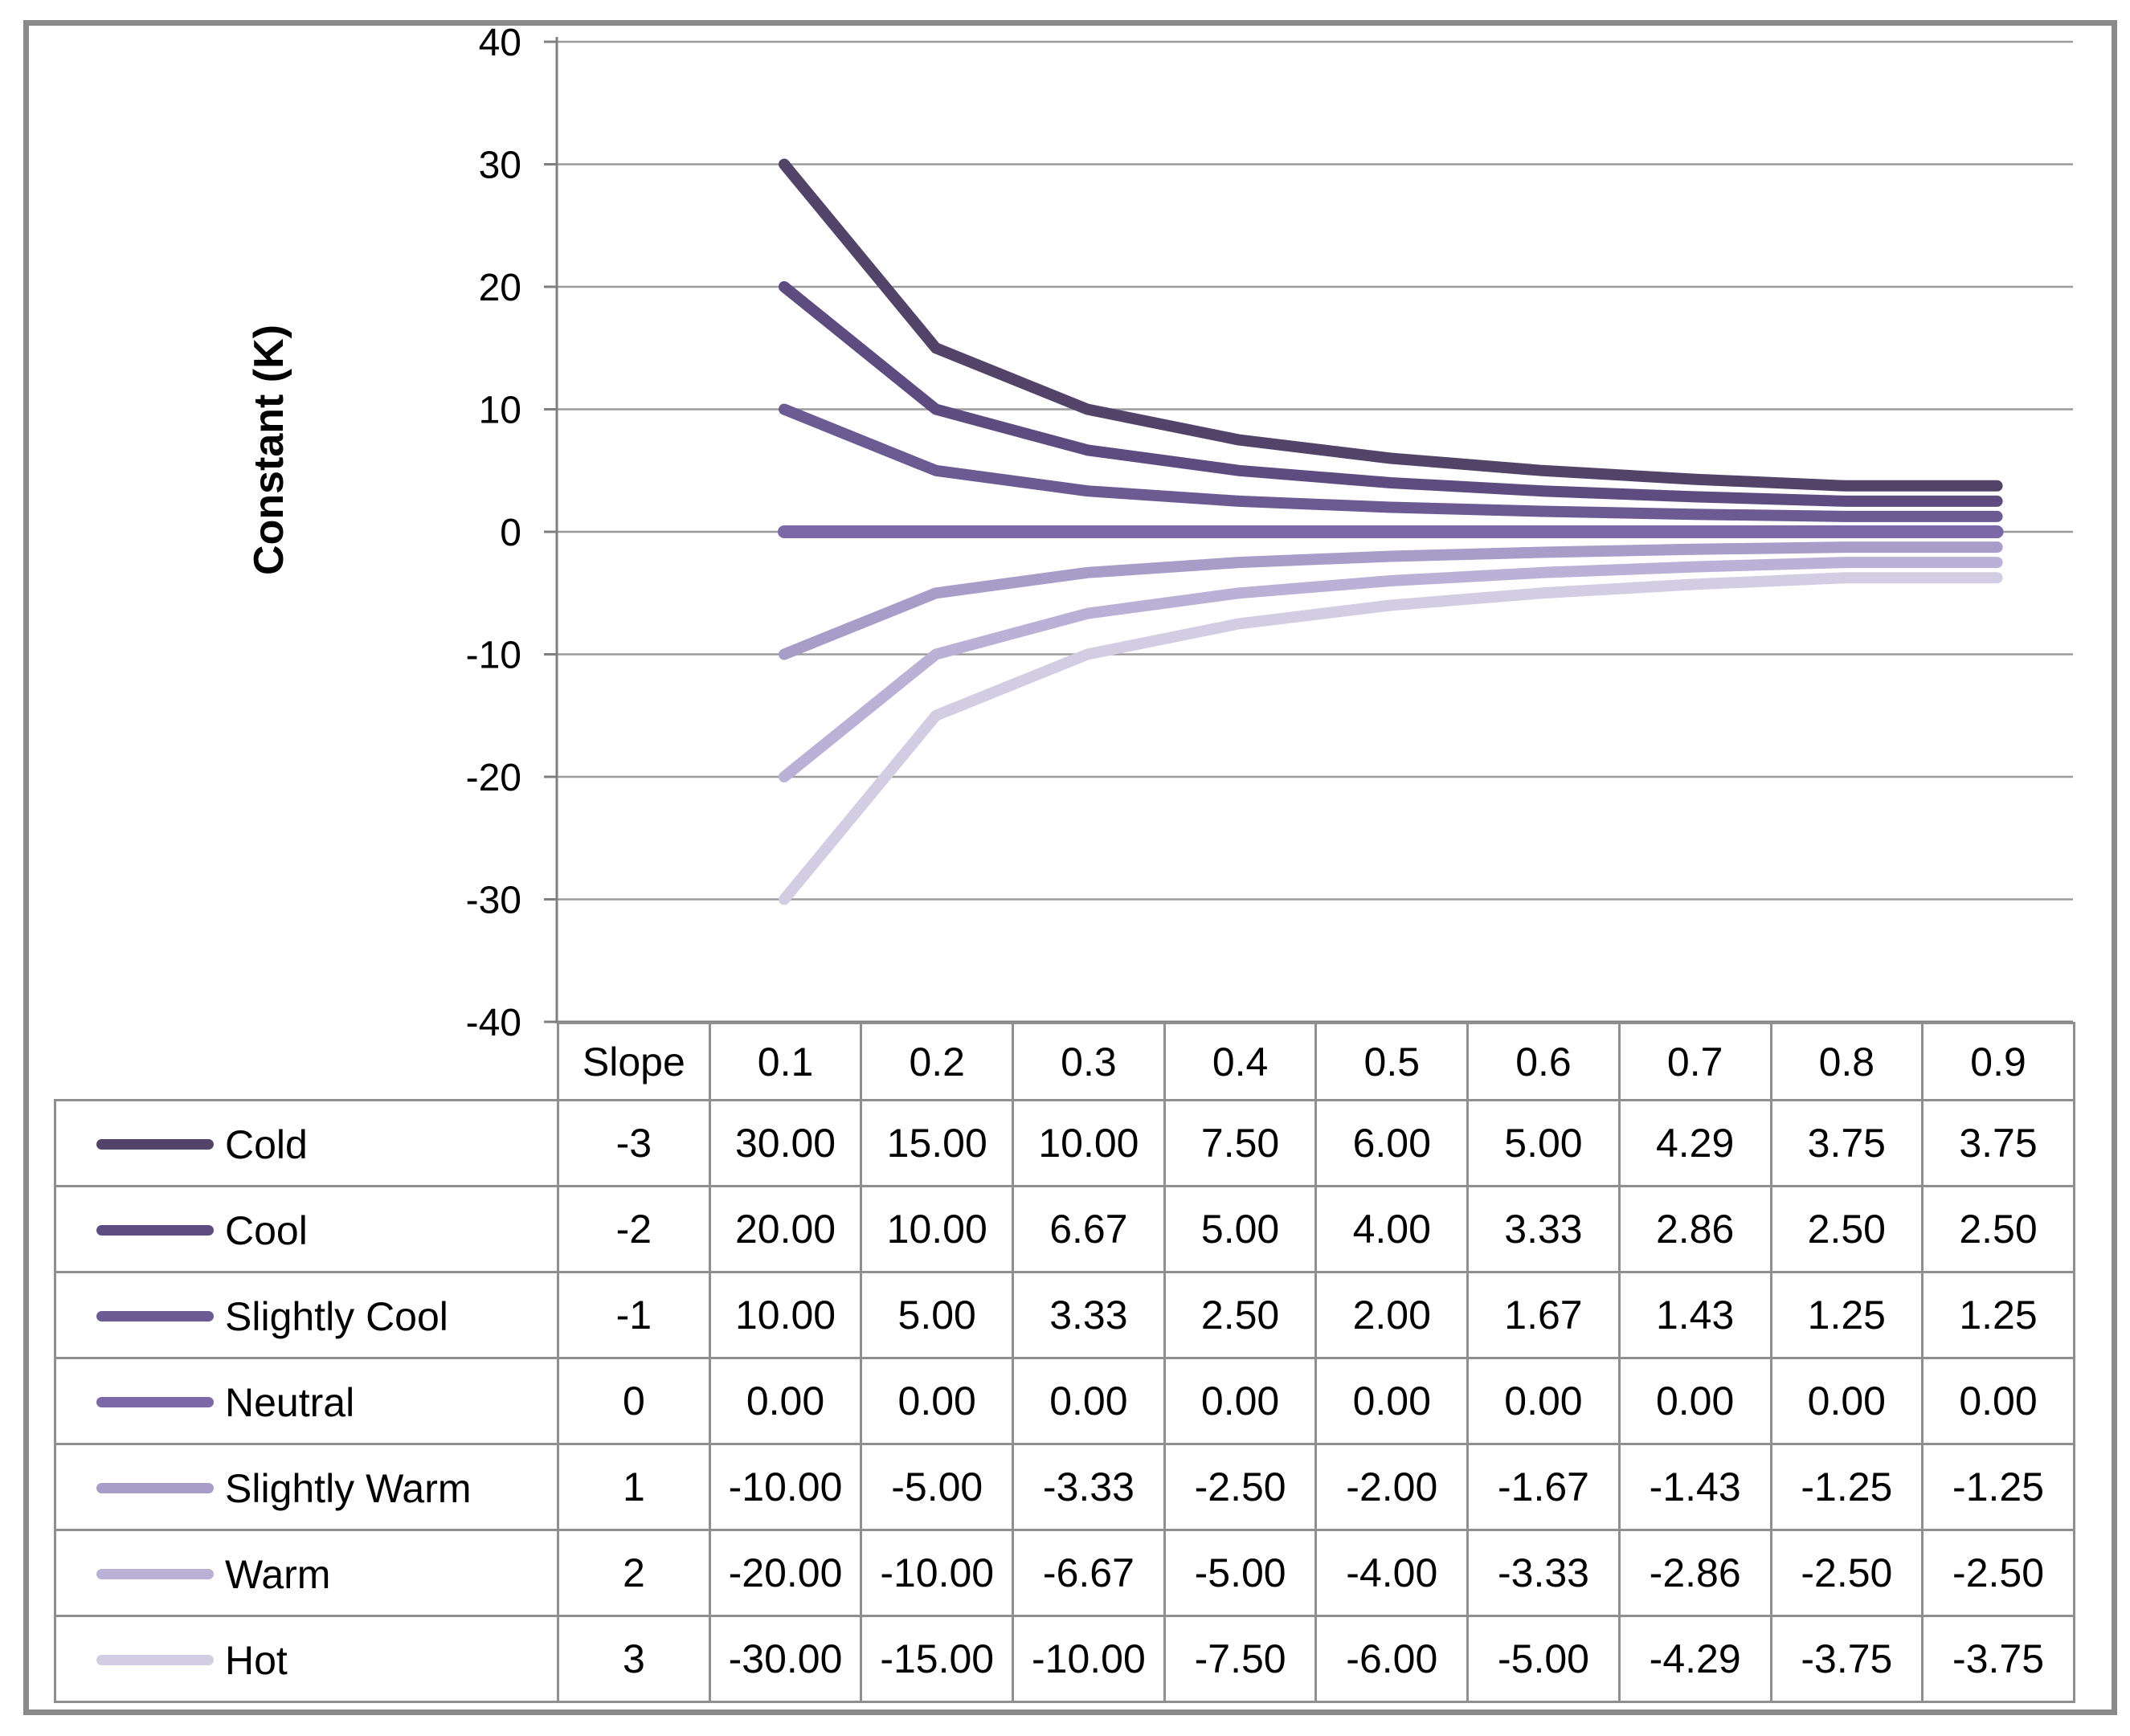  I want to click on y-tick-label: -40, so click(493, 1023).